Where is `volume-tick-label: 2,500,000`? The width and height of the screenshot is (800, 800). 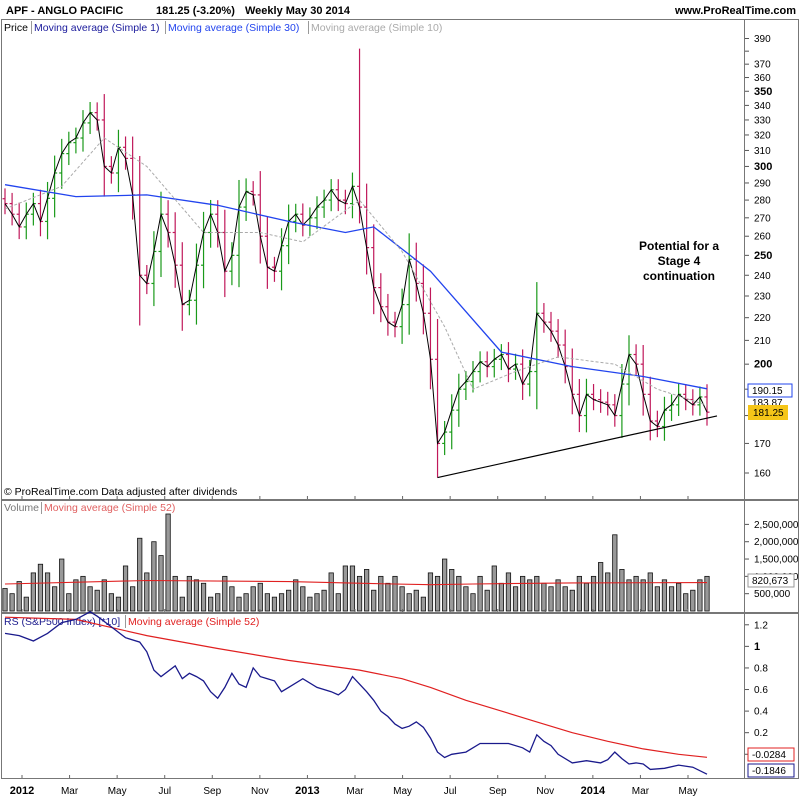 volume-tick-label: 2,500,000 is located at coordinates (776, 525).